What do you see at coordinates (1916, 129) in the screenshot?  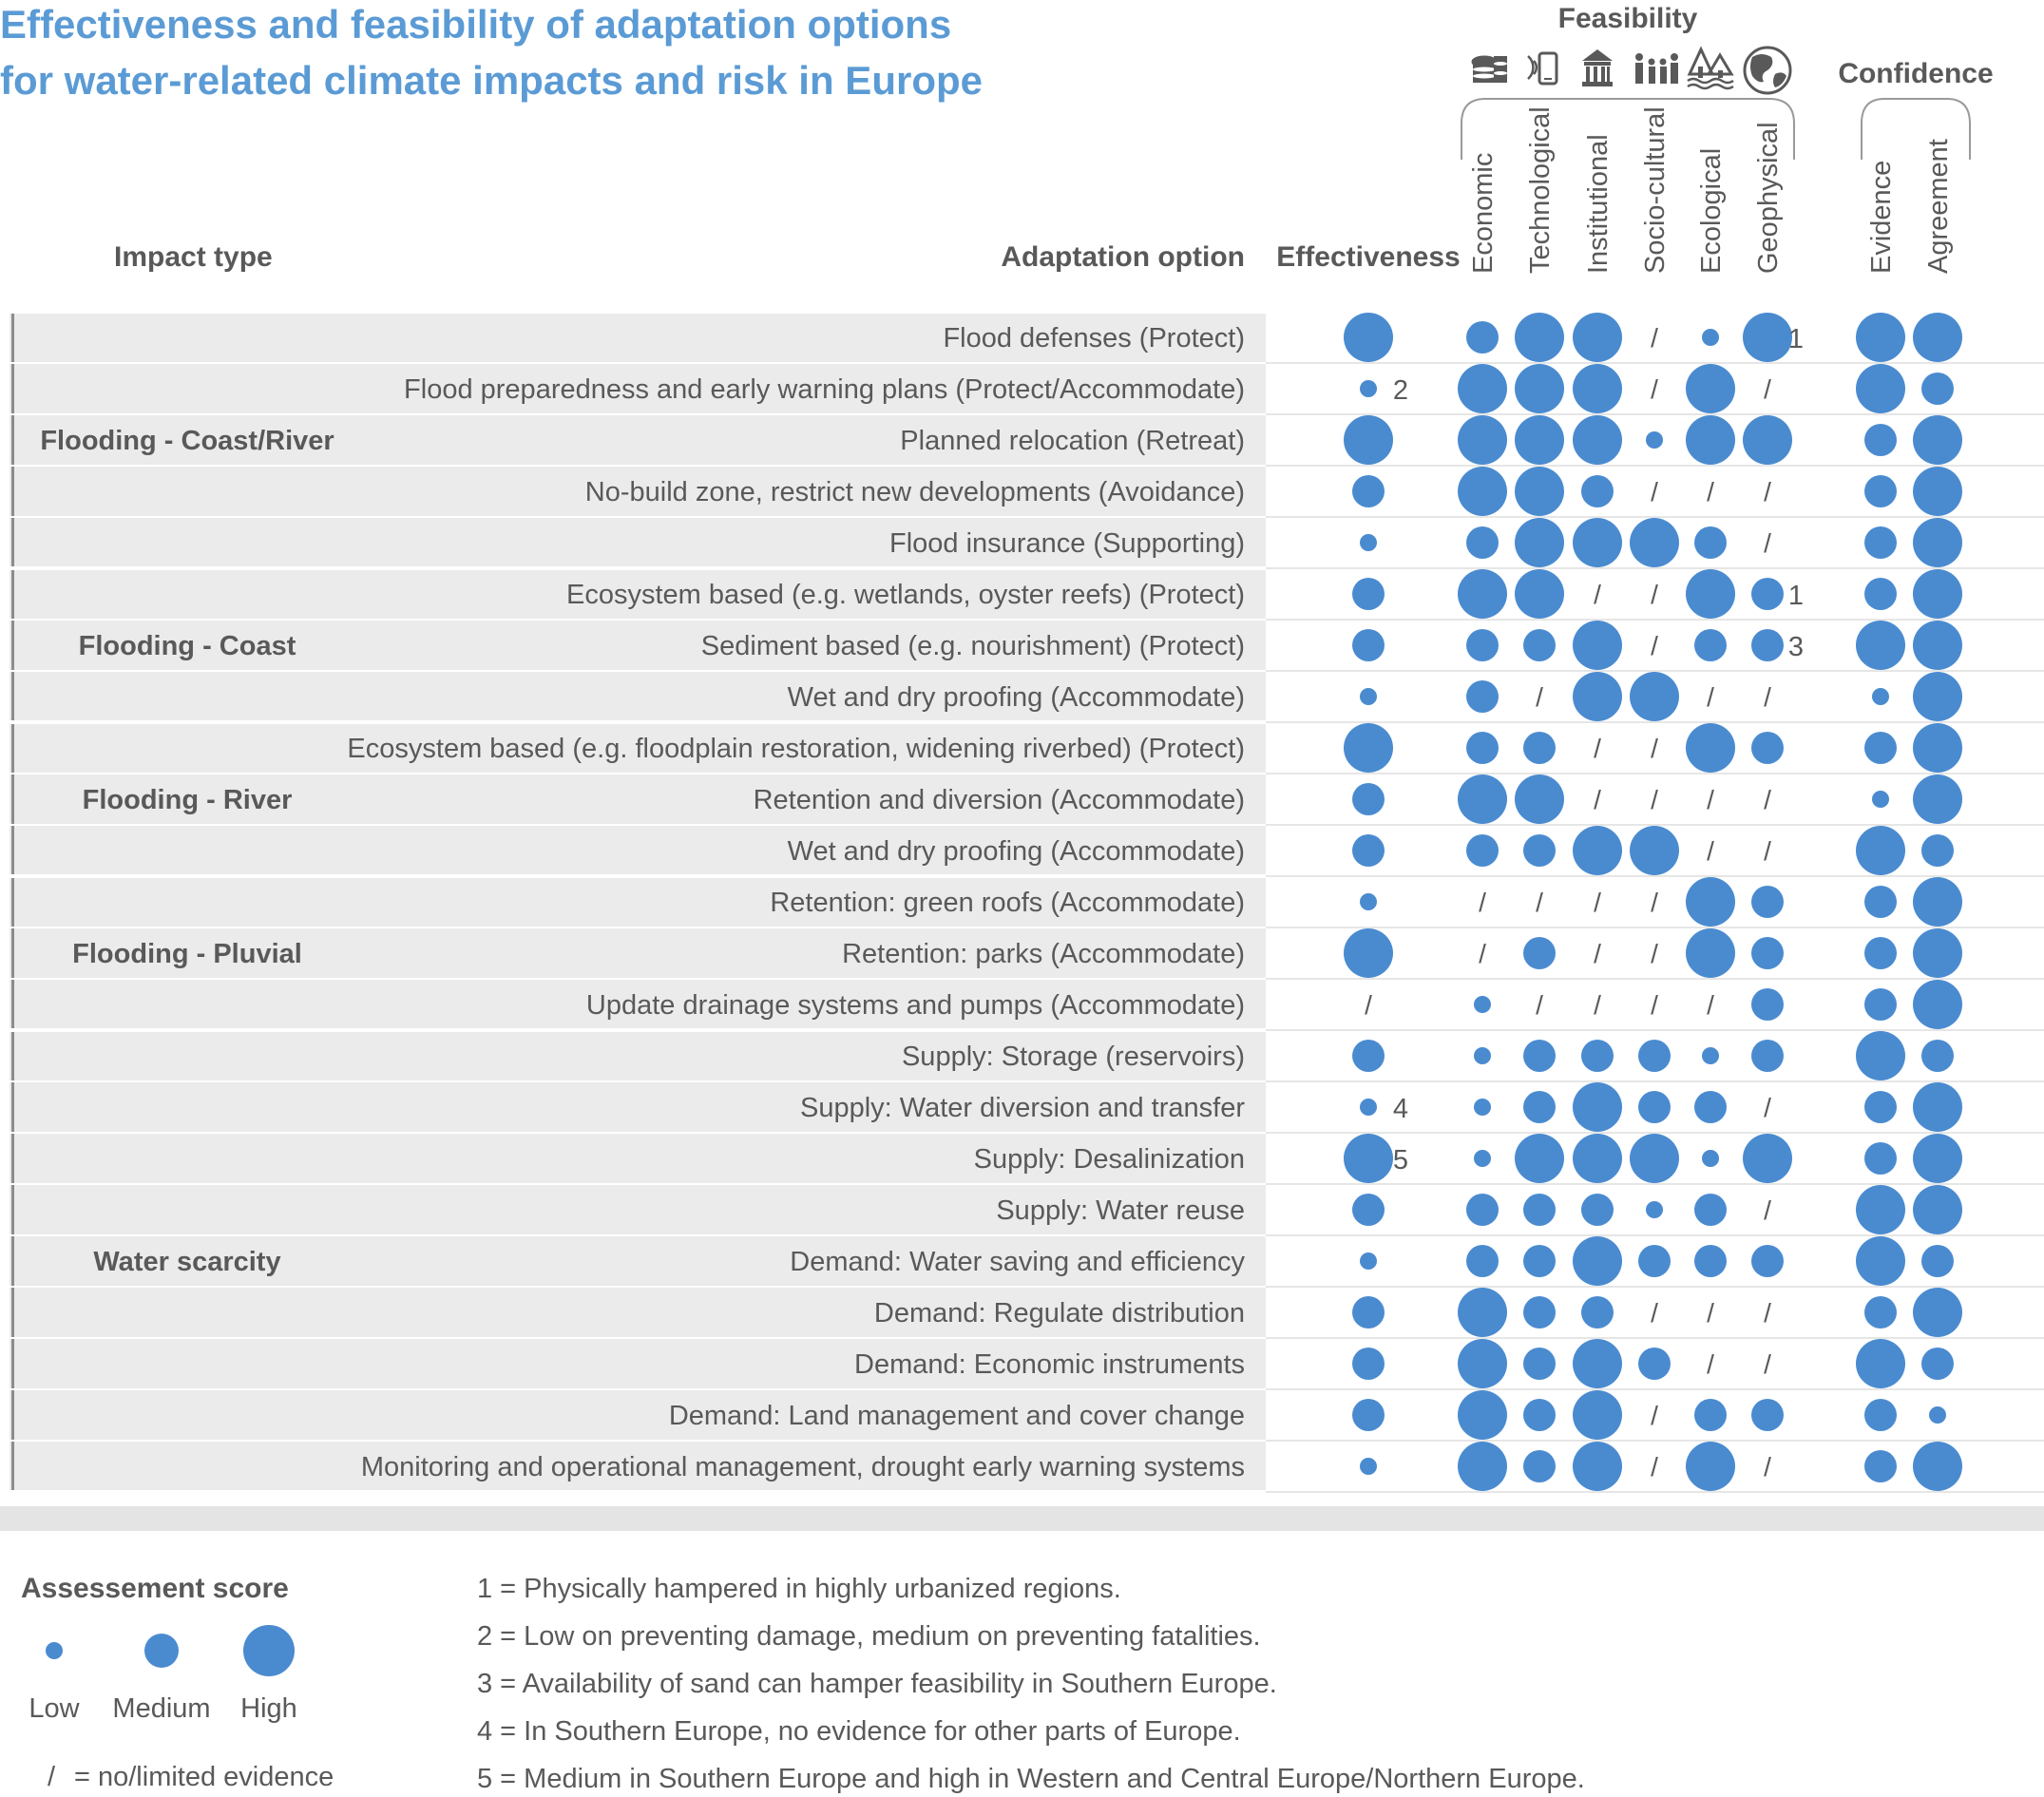 I see `confidence-bracket` at bounding box center [1916, 129].